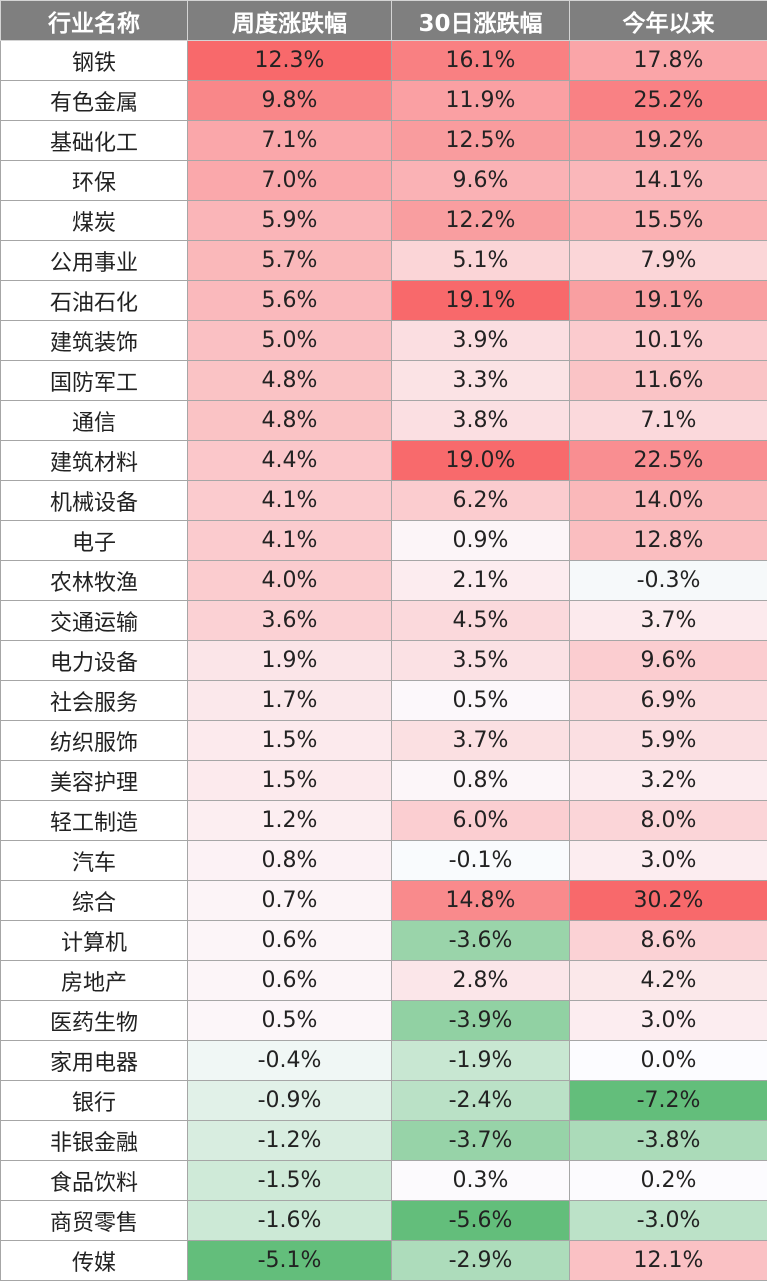 Image resolution: width=767 pixels, height=1281 pixels. Describe the element at coordinates (668, 820) in the screenshot. I see `ytd-change-cell: 8.0%` at that location.